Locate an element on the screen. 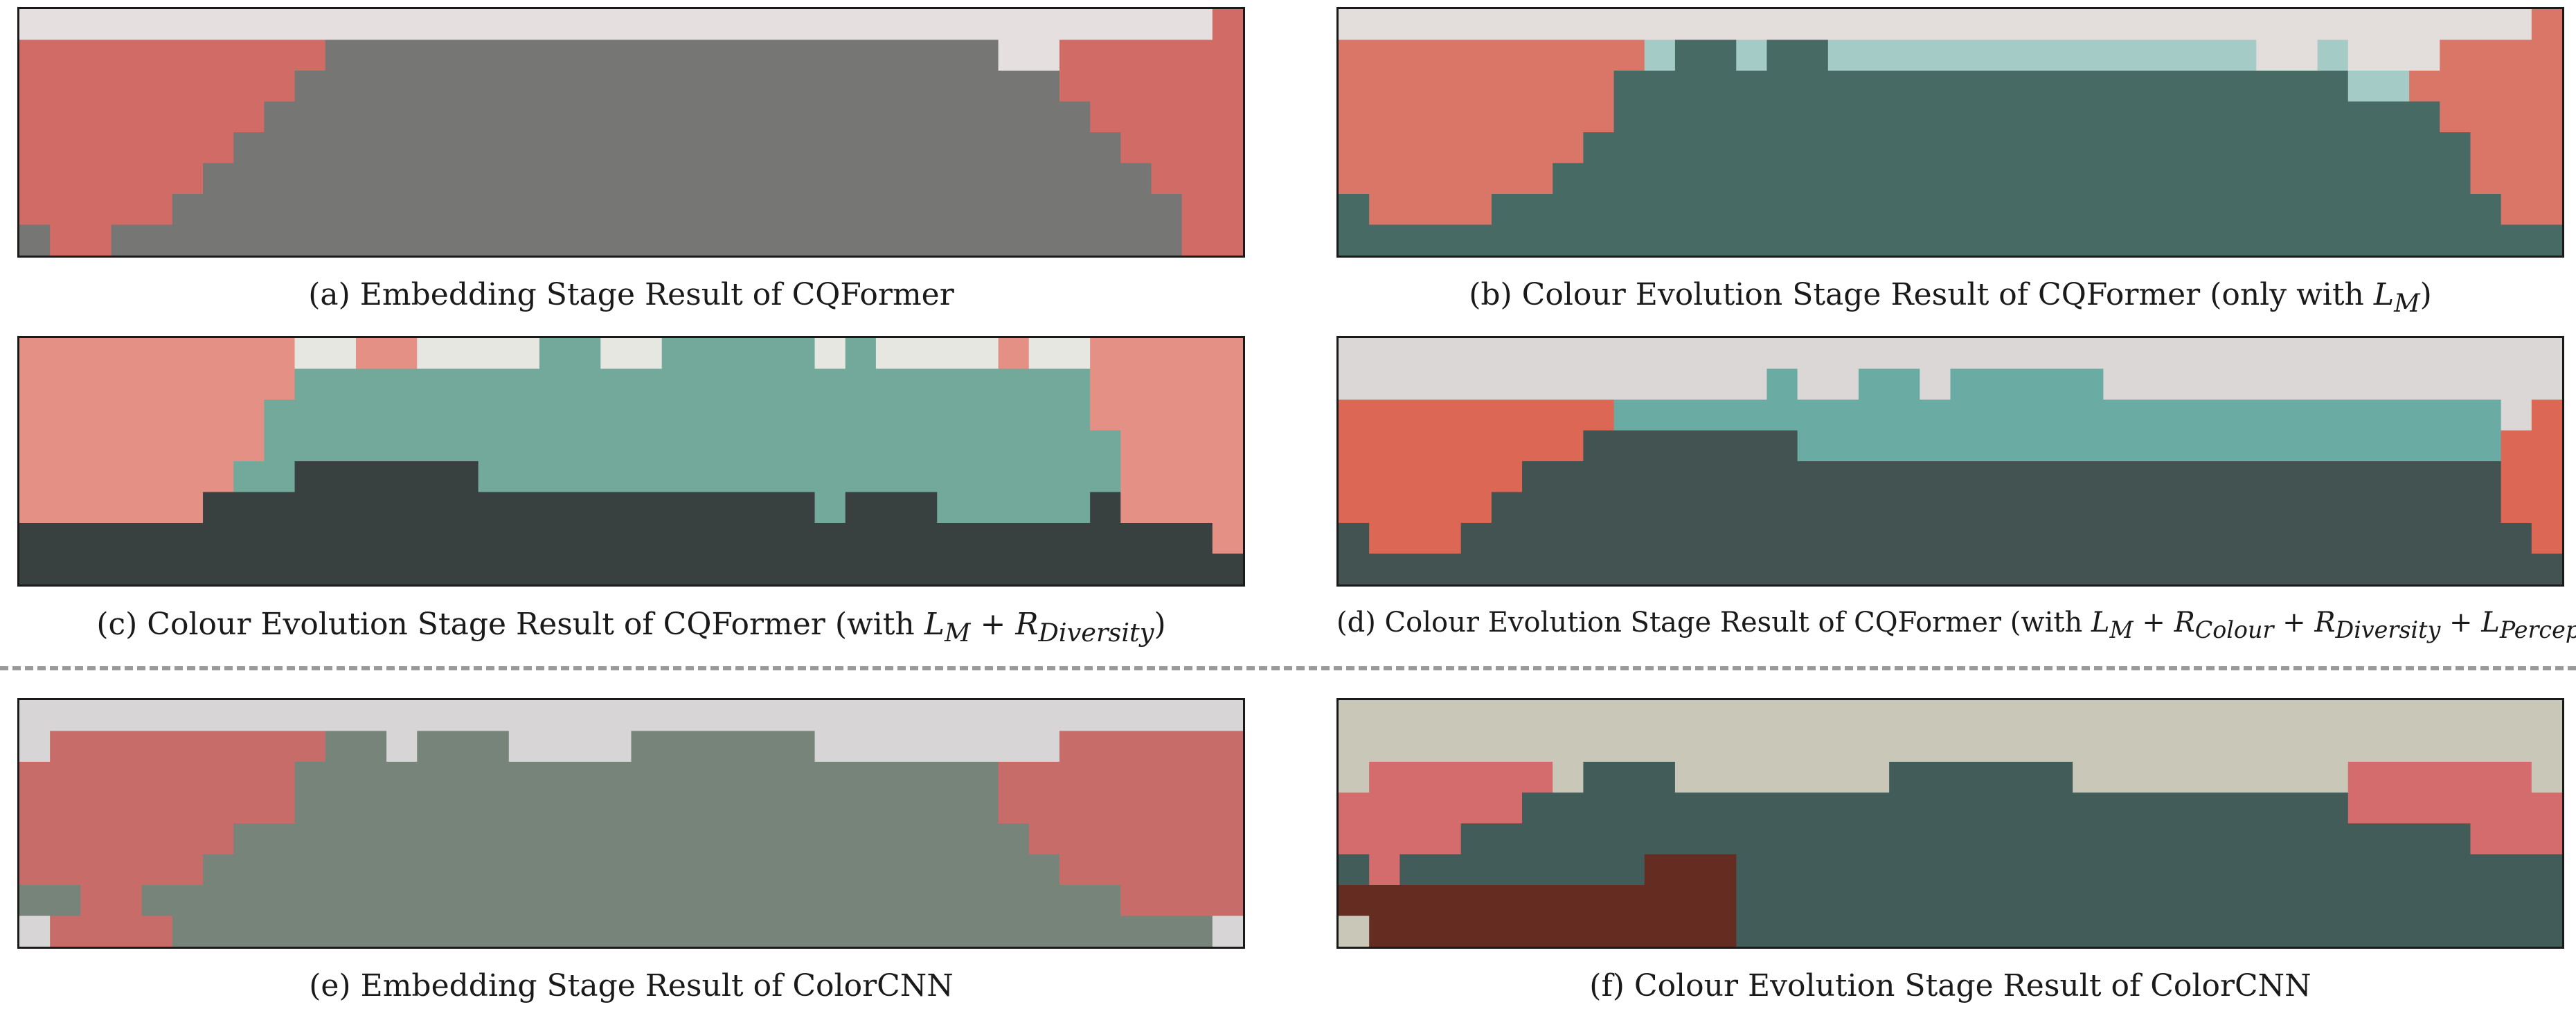 This screenshot has height=1009, width=2576. panel-f-image is located at coordinates (1950, 823).